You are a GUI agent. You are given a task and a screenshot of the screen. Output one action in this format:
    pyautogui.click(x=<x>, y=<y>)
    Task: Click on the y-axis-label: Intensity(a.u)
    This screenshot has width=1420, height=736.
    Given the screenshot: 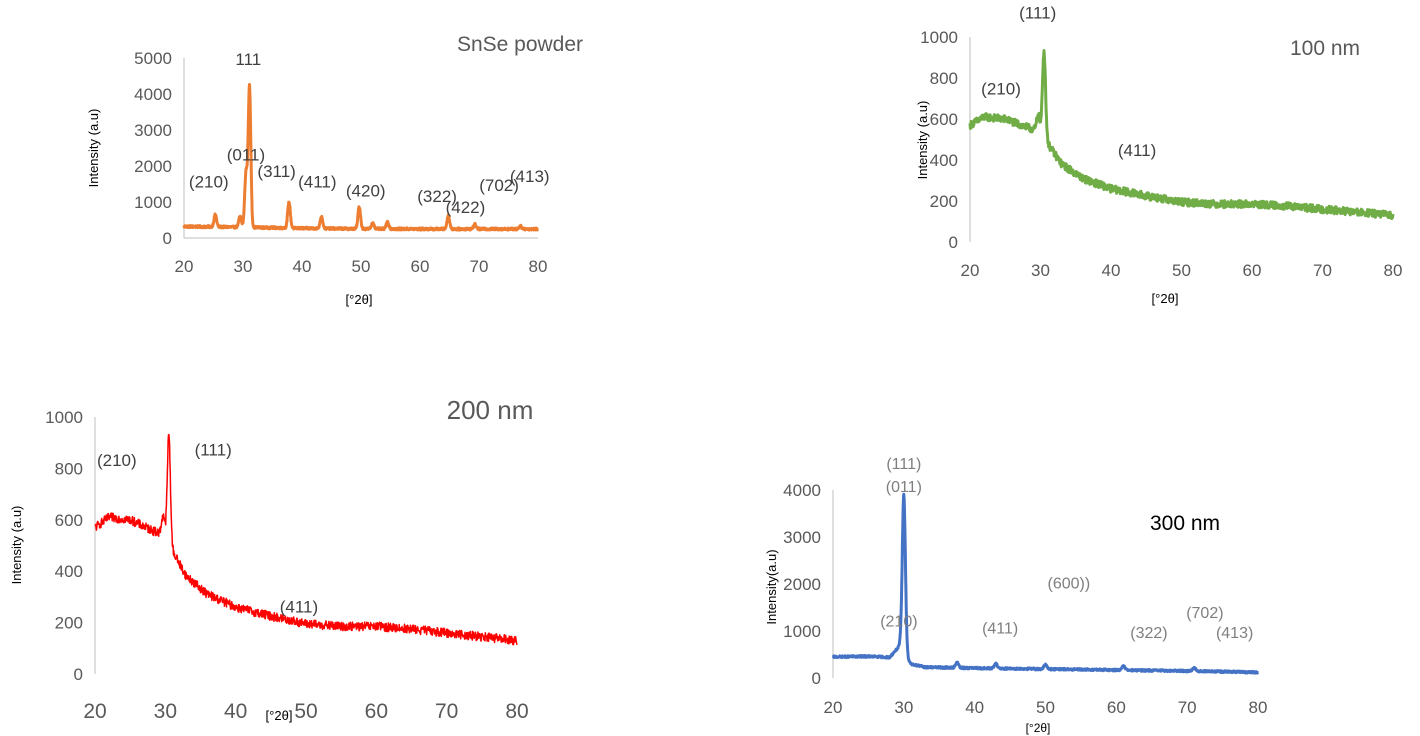 What is the action you would take?
    pyautogui.click(x=771, y=586)
    